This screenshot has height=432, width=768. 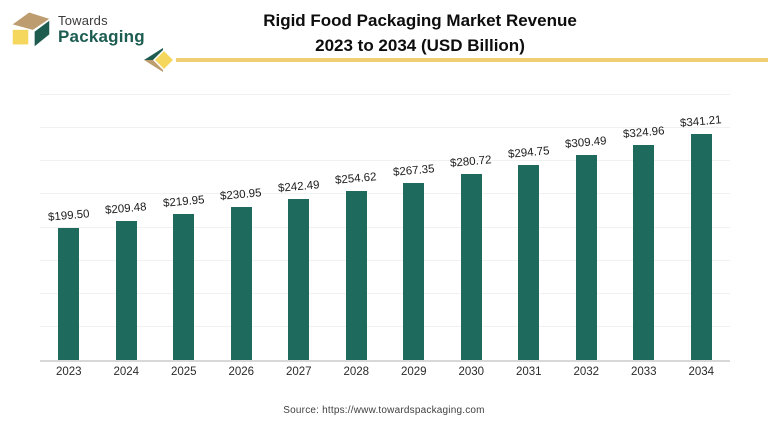 I want to click on year-label: 2027, so click(x=298, y=372).